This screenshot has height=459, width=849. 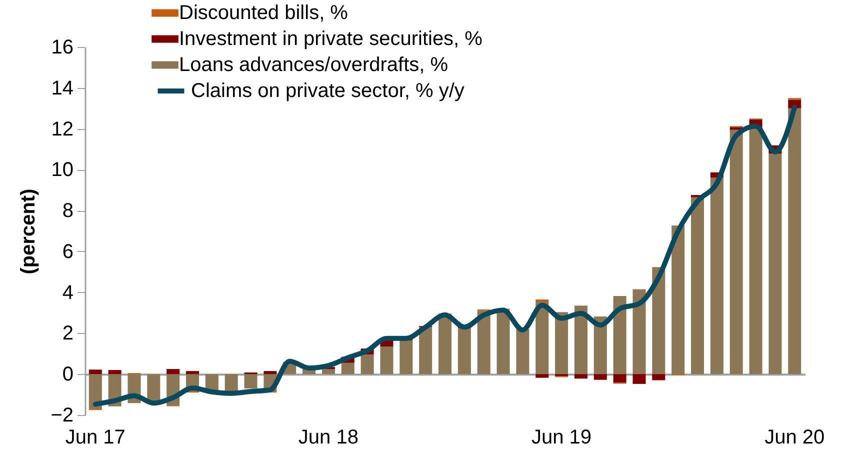 What do you see at coordinates (68, 333) in the screenshot?
I see `y-tick-label: 2` at bounding box center [68, 333].